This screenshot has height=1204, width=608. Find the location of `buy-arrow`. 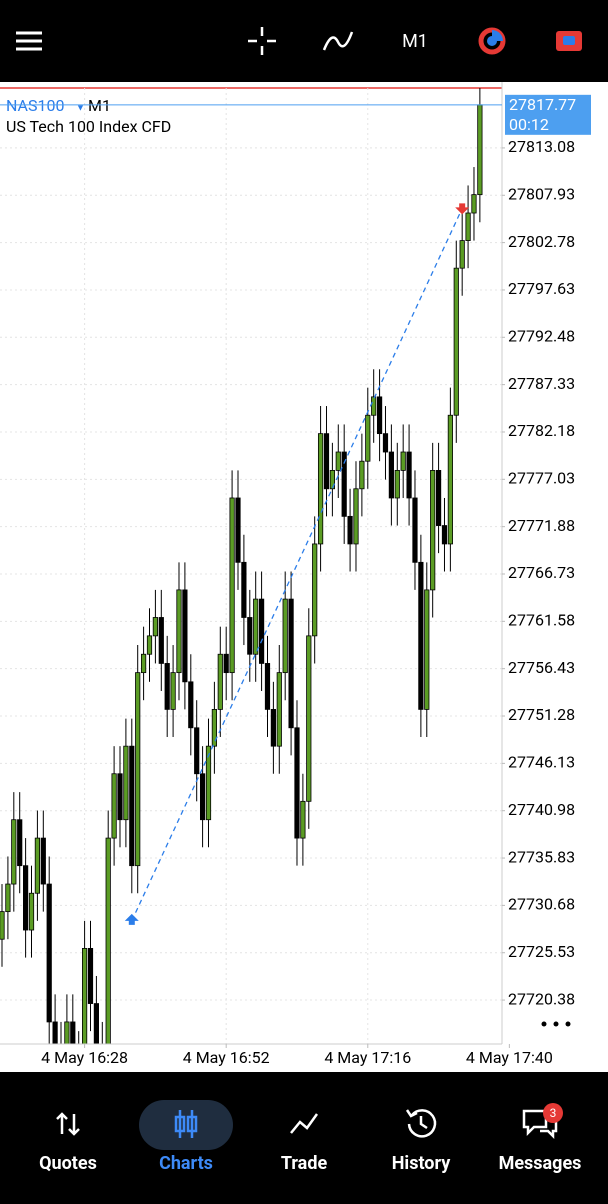

buy-arrow is located at coordinates (131, 919).